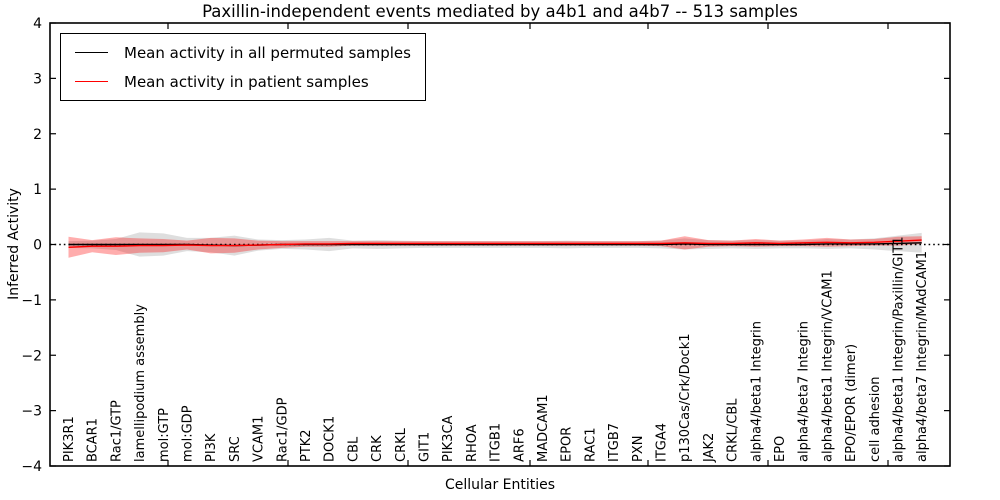  I want to click on svg-text: alpha4/beta1 Integrin/VCAM1, so click(827, 366).